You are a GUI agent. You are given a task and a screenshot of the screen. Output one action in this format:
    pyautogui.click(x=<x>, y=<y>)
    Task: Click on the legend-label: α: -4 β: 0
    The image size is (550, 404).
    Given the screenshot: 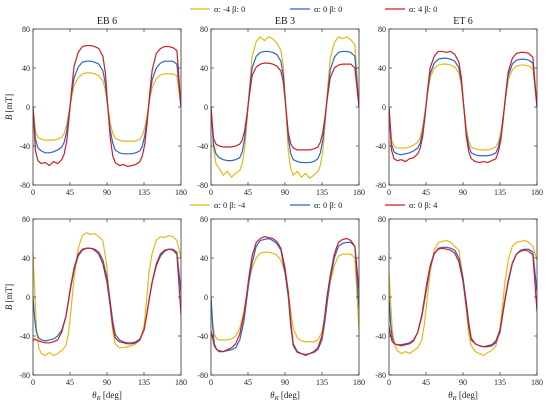 What is the action you would take?
    pyautogui.click(x=229, y=9)
    